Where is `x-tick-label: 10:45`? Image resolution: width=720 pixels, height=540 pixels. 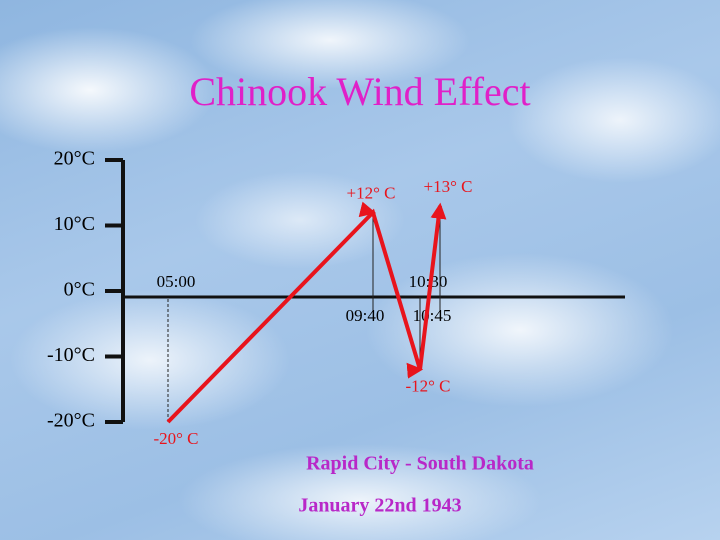
x-tick-label: 10:45 is located at coordinates (432, 315).